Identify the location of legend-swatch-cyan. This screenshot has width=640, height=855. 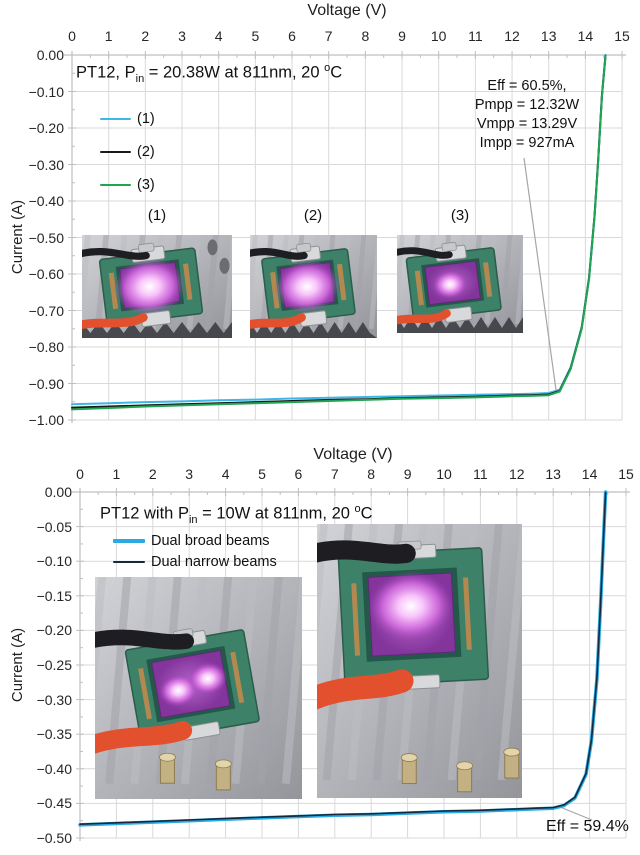
(115, 119).